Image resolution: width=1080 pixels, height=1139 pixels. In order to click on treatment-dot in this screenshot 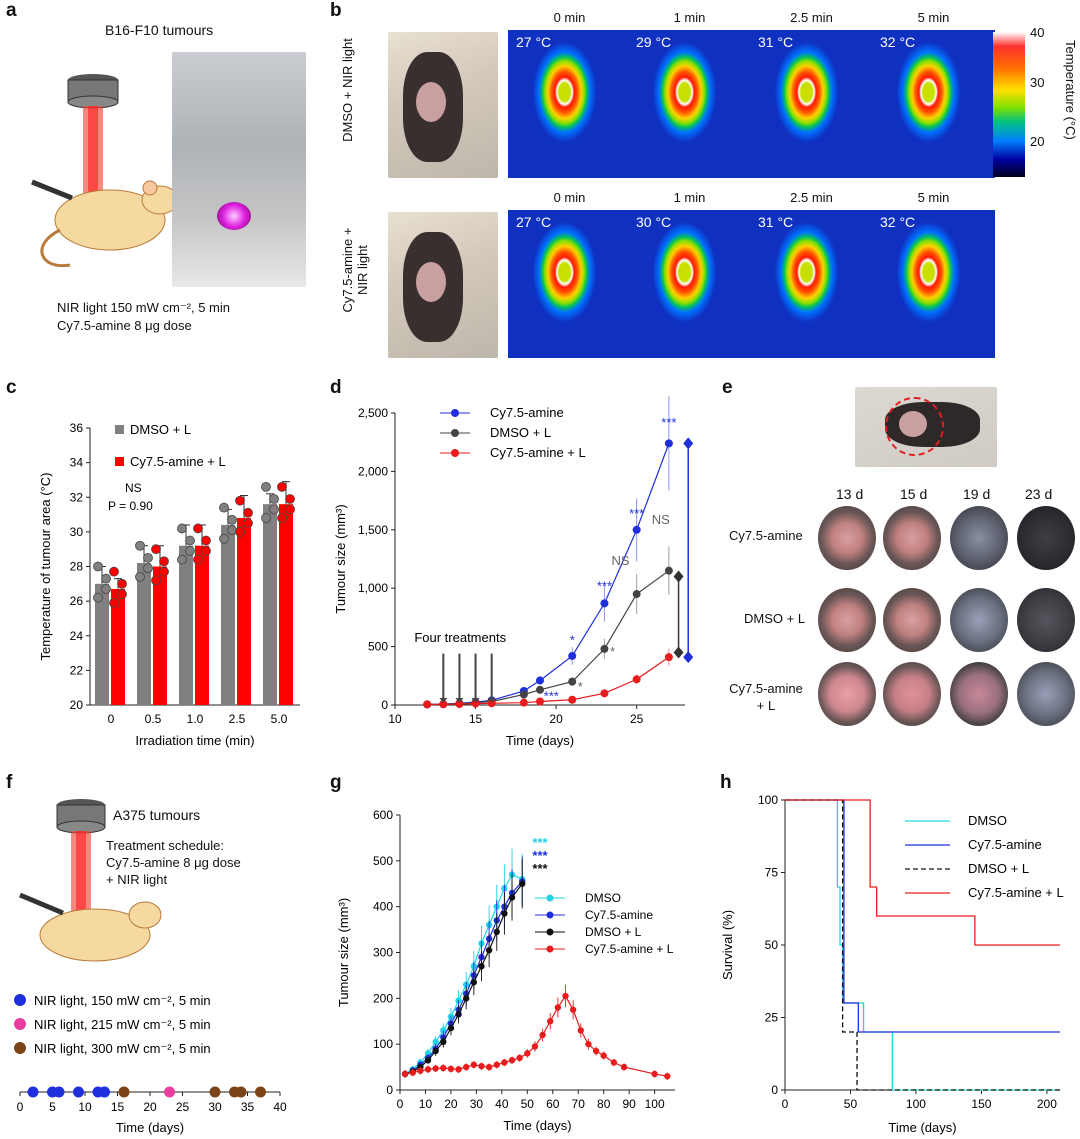, I will do `click(104, 1092)`.